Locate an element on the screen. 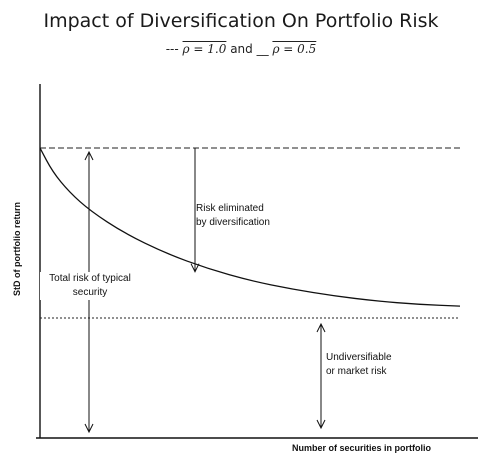 The width and height of the screenshot is (482, 458). rho-symbol-2: ρ = 0.5 is located at coordinates (294, 49).